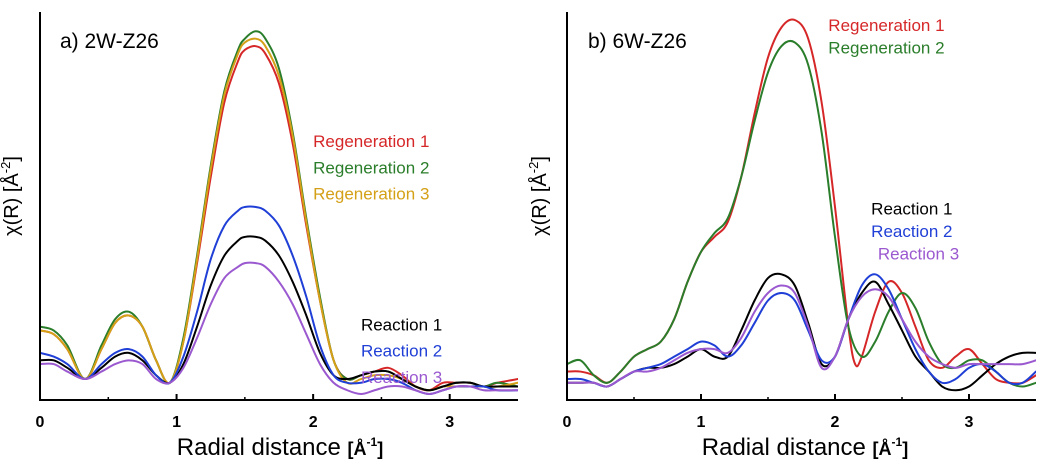 The image size is (1038, 468). Describe the element at coordinates (371, 194) in the screenshot. I see `series-label-regeneration-3: Regeneration 3` at that location.